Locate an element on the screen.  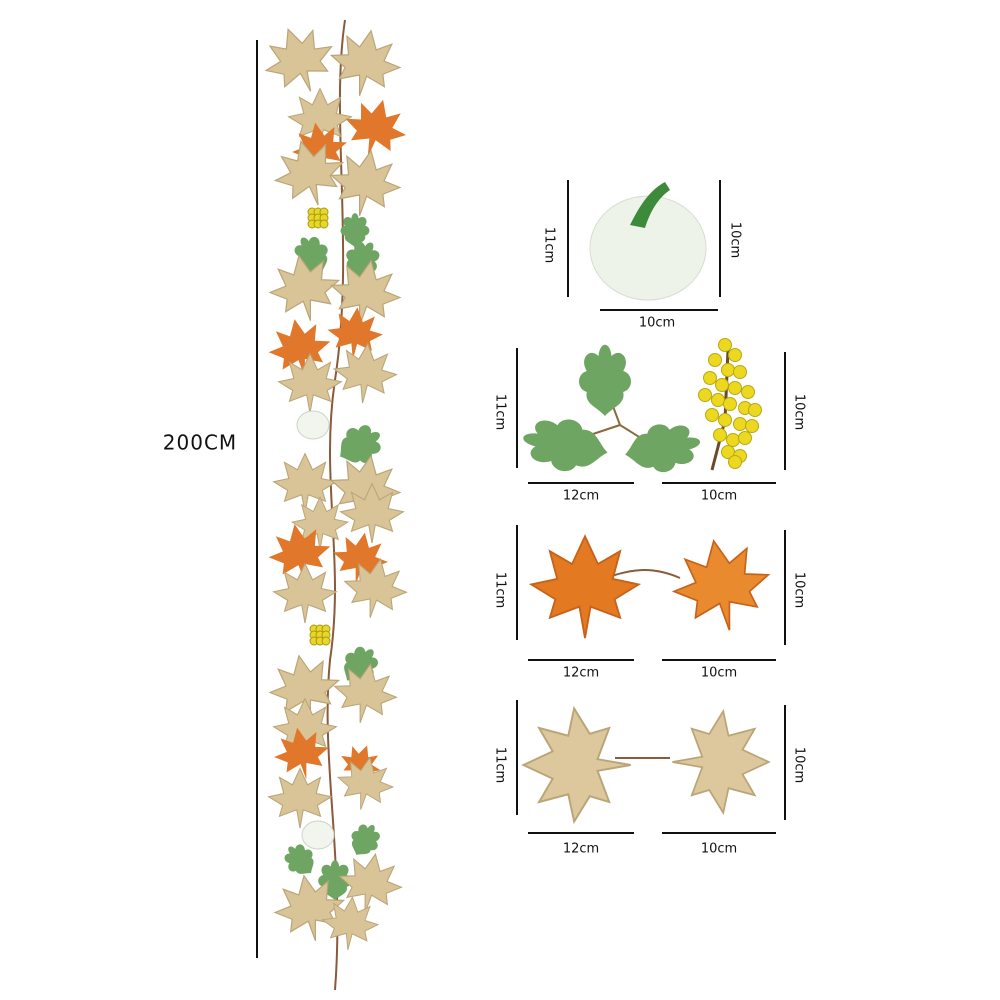
yellow-berries is located at coordinates (730, 404).